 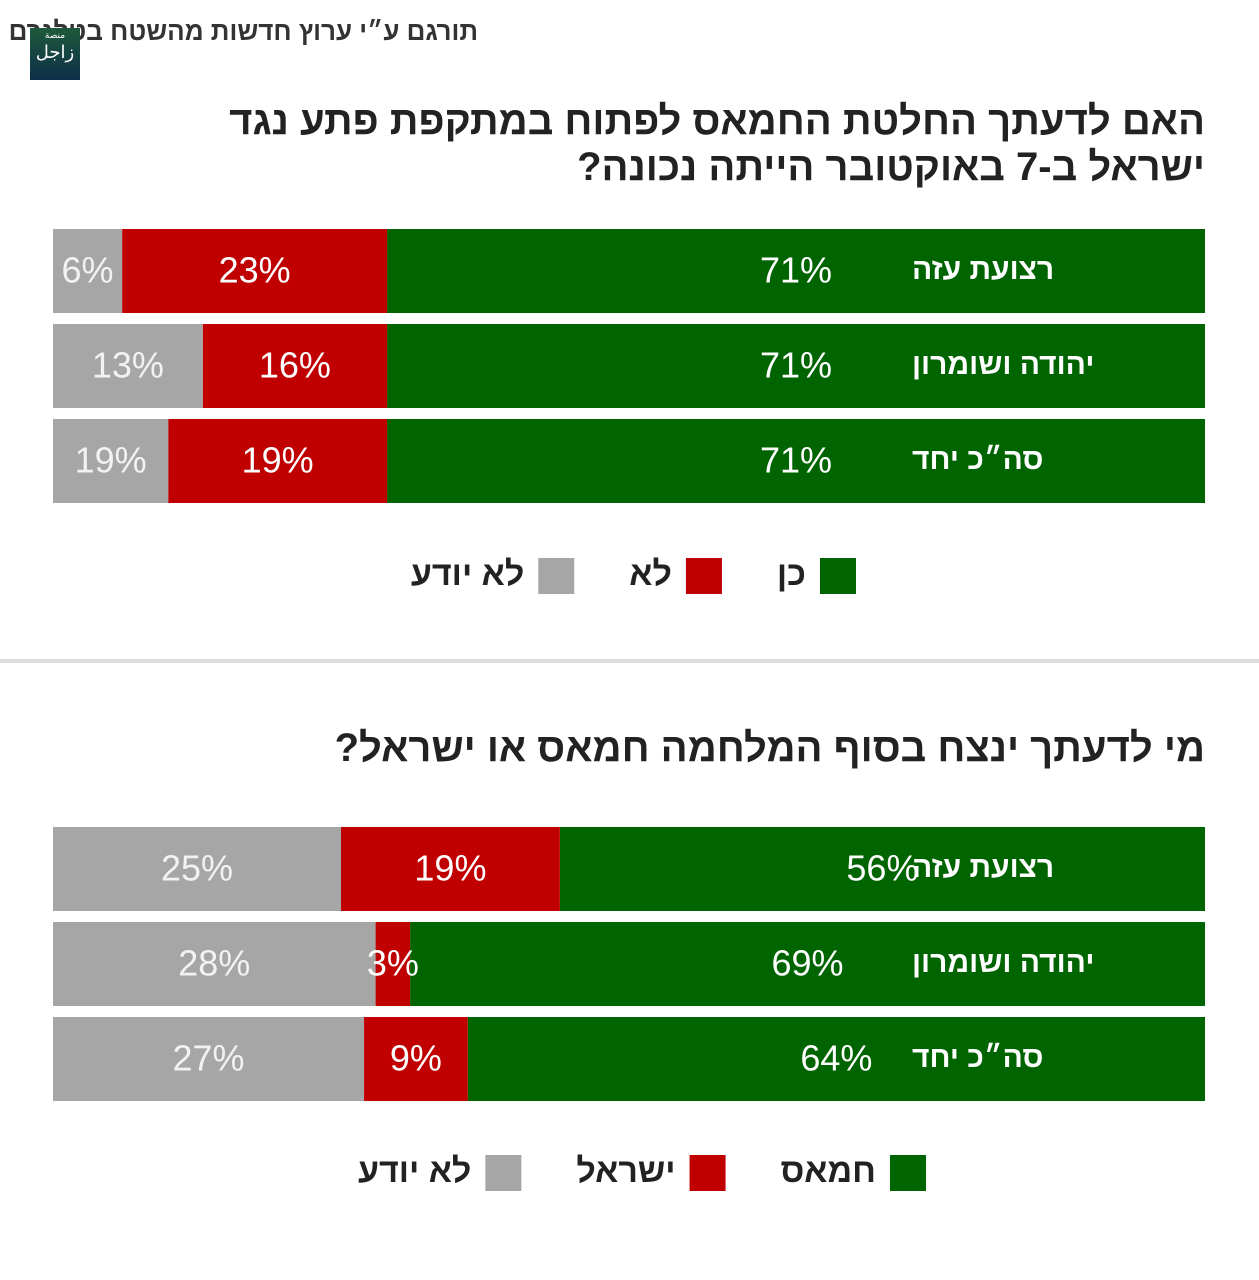 What do you see at coordinates (791, 574) in the screenshot?
I see `legend-label: כן` at bounding box center [791, 574].